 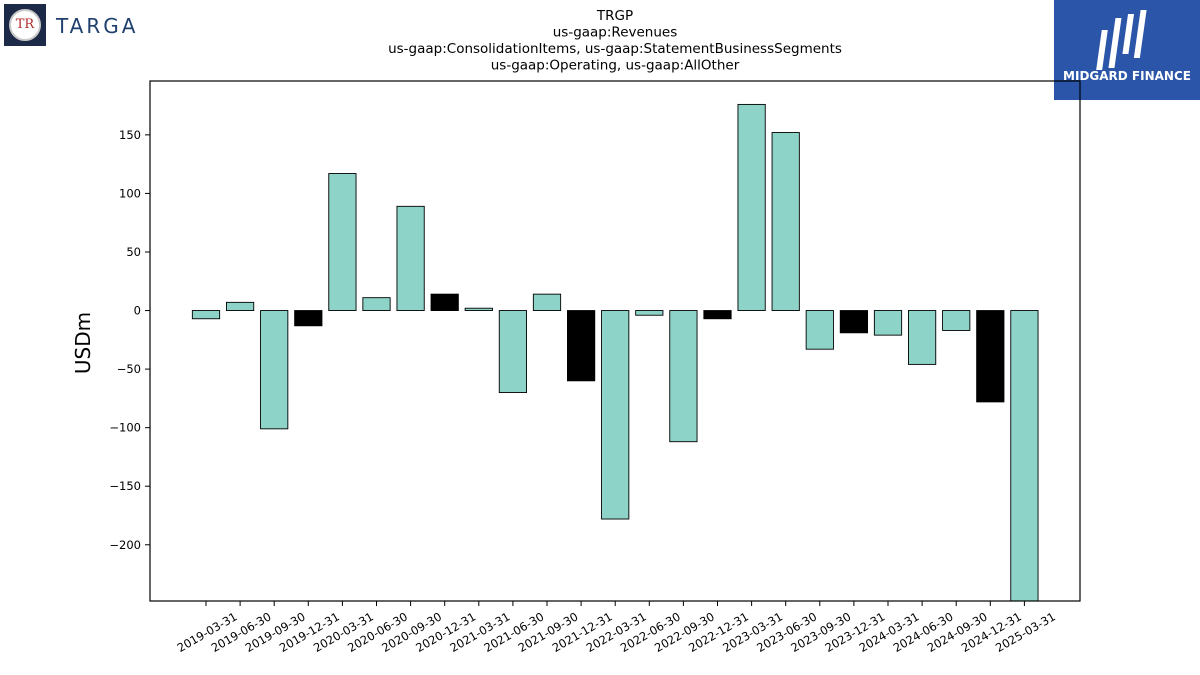 I want to click on y-tick-label: −150, so click(x=125, y=486).